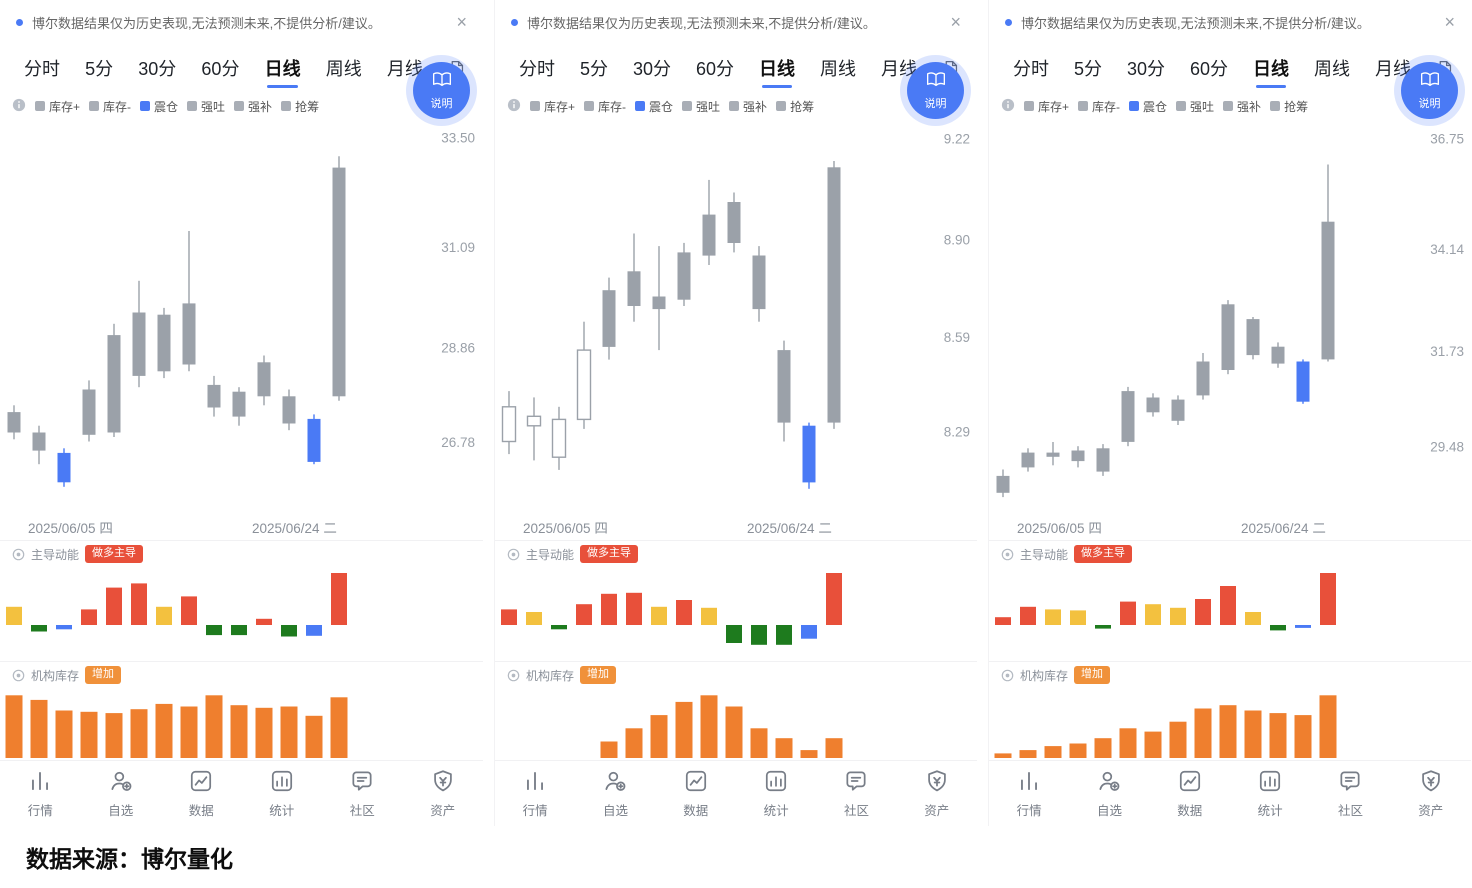  I want to click on disclaimer-text: 博尔数据结果仅为历史表现,无法预测未来,不提供分析/建议。, so click(1195, 23).